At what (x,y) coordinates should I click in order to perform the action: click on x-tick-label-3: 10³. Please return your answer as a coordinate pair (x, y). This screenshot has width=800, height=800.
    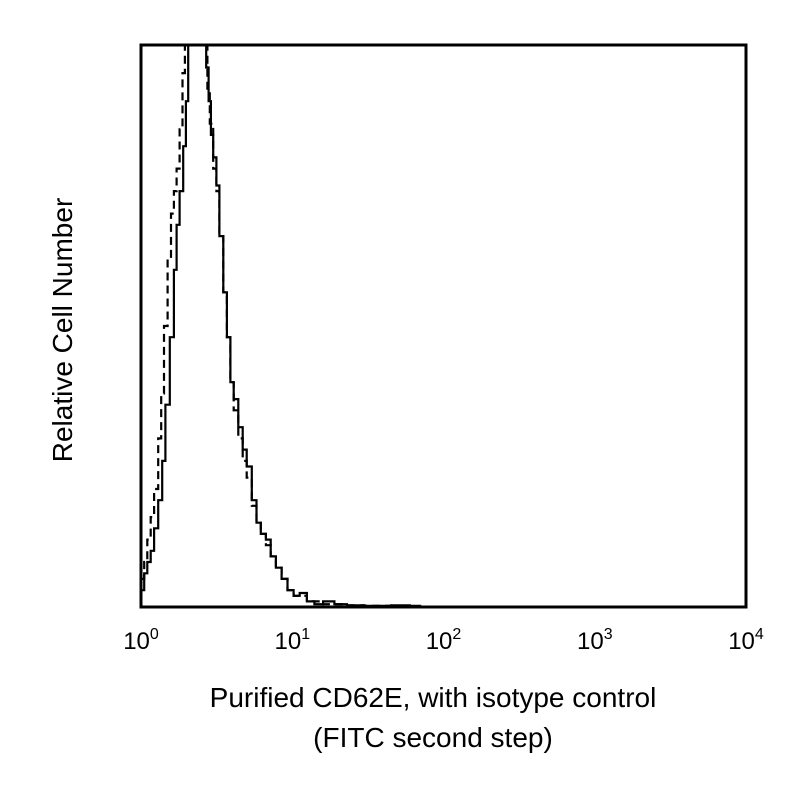
    Looking at the image, I should click on (595, 640).